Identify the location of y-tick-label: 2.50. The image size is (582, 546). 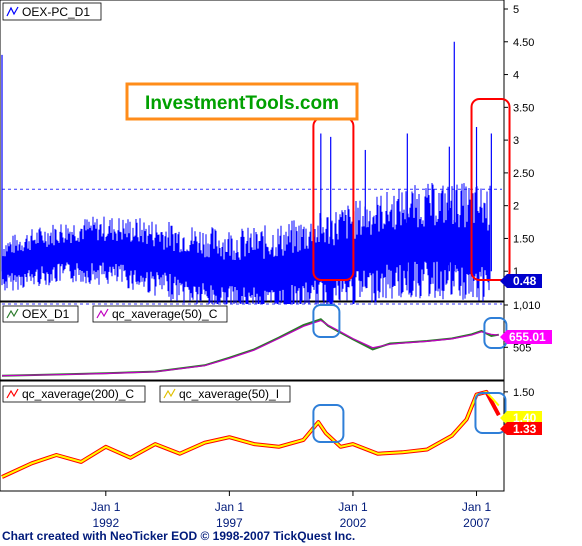
(523, 174).